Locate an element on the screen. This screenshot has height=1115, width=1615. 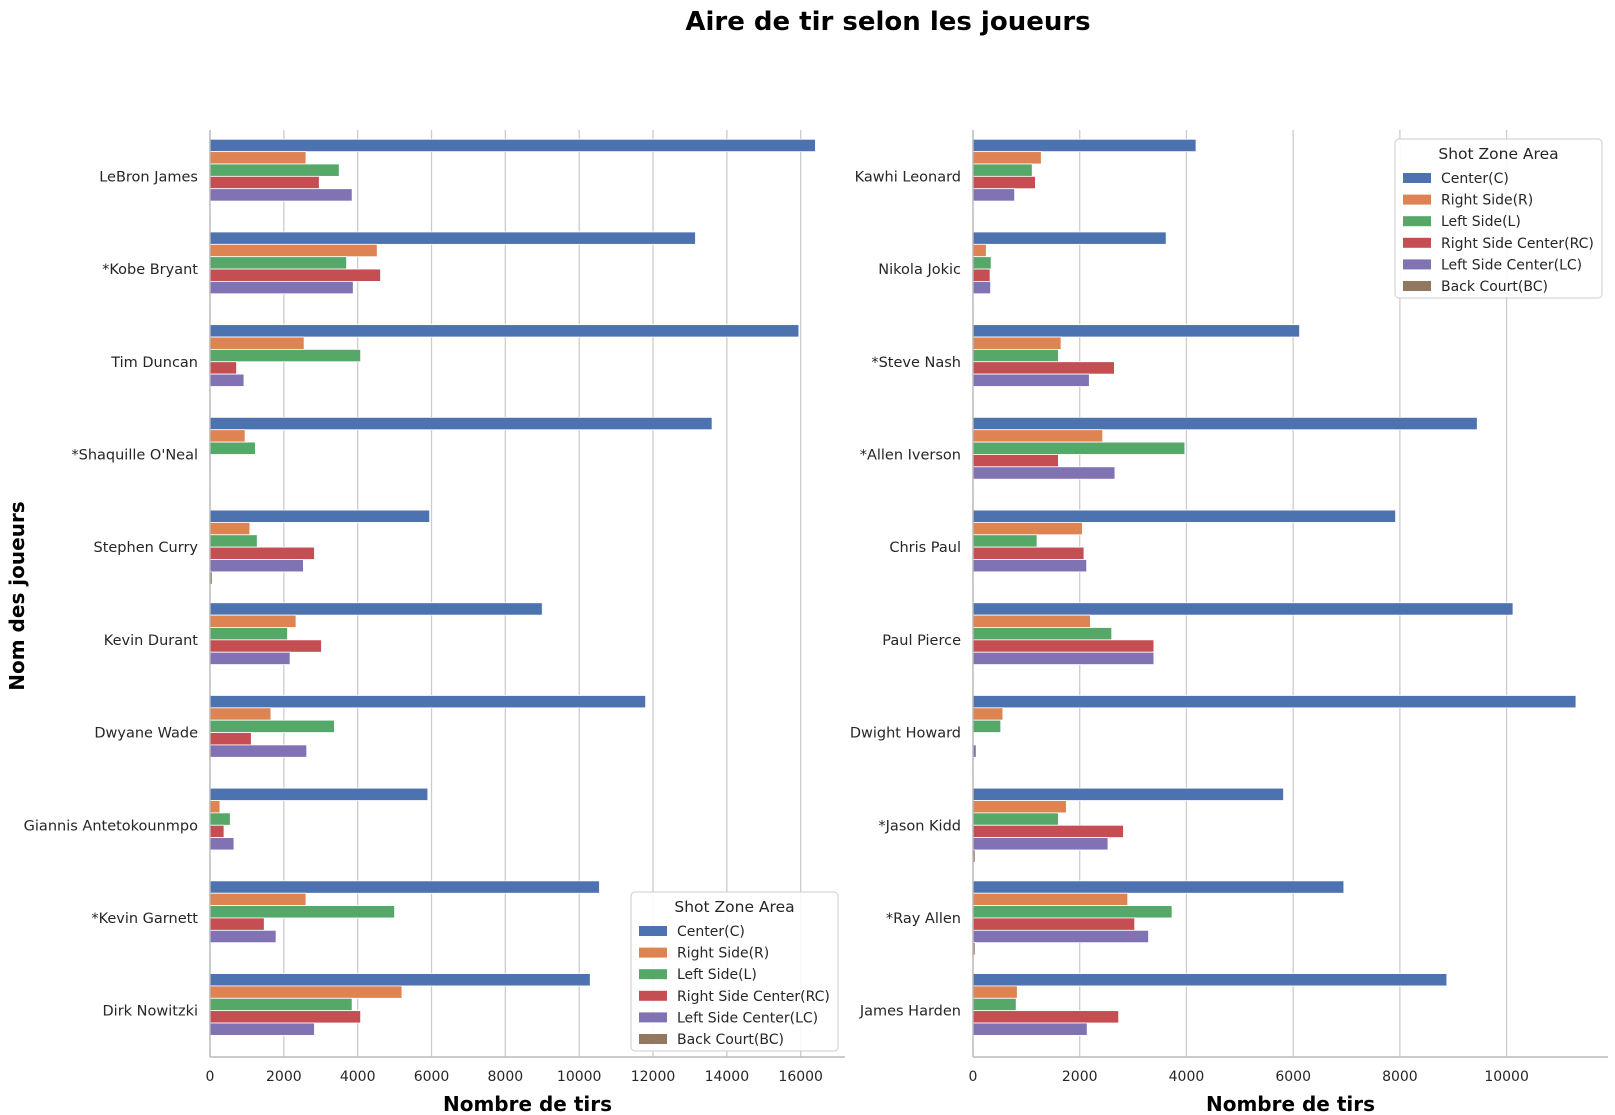
category-label: *Kevin Garnett is located at coordinates (144, 919).